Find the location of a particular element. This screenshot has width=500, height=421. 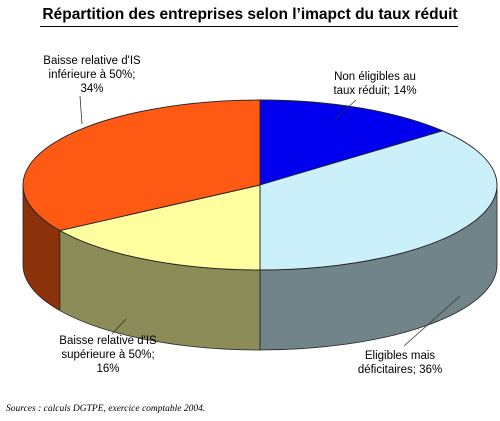

title-underline is located at coordinates (249, 26).